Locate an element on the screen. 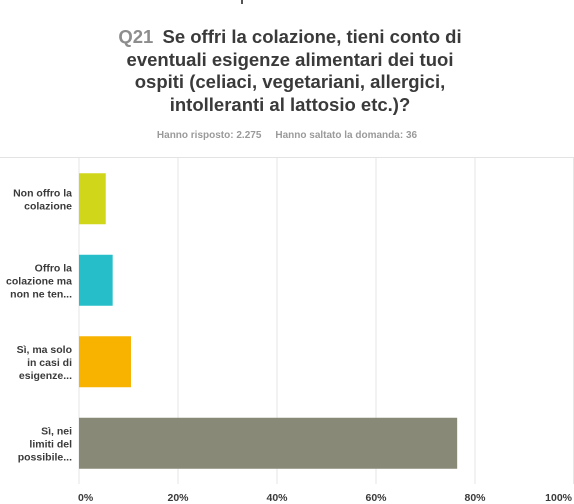  category-label-0: Non offro la colazione is located at coordinates (42, 199).